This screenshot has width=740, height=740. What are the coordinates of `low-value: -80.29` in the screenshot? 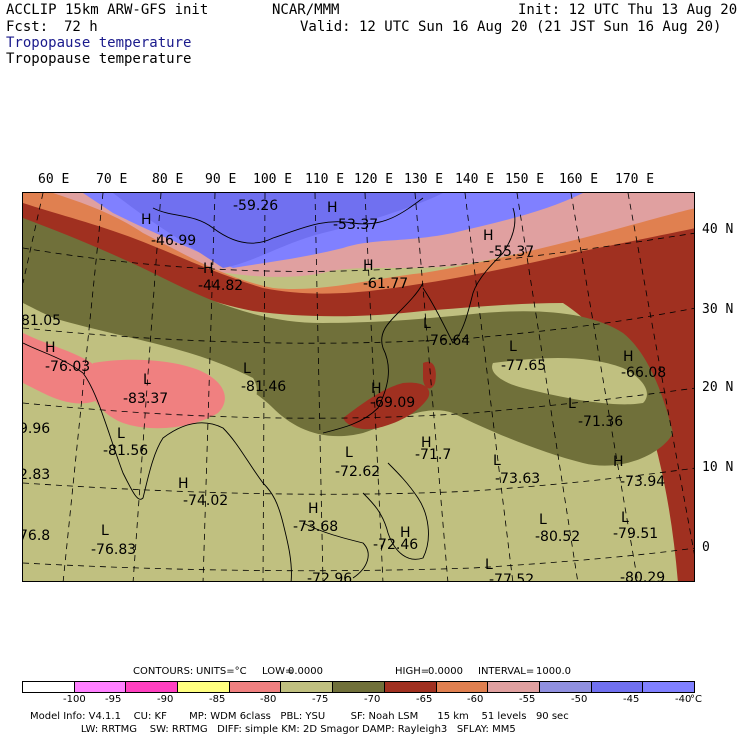 It's located at (642, 576).